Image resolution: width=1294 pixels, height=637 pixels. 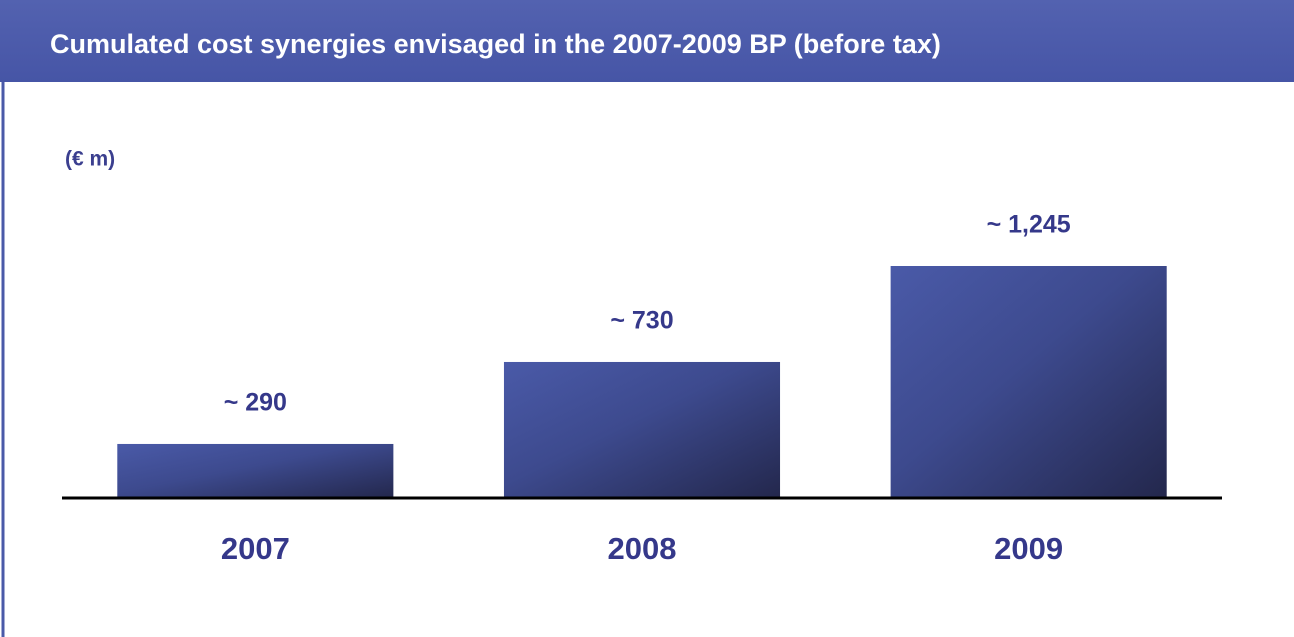 I want to click on header-band, so click(x=647, y=41).